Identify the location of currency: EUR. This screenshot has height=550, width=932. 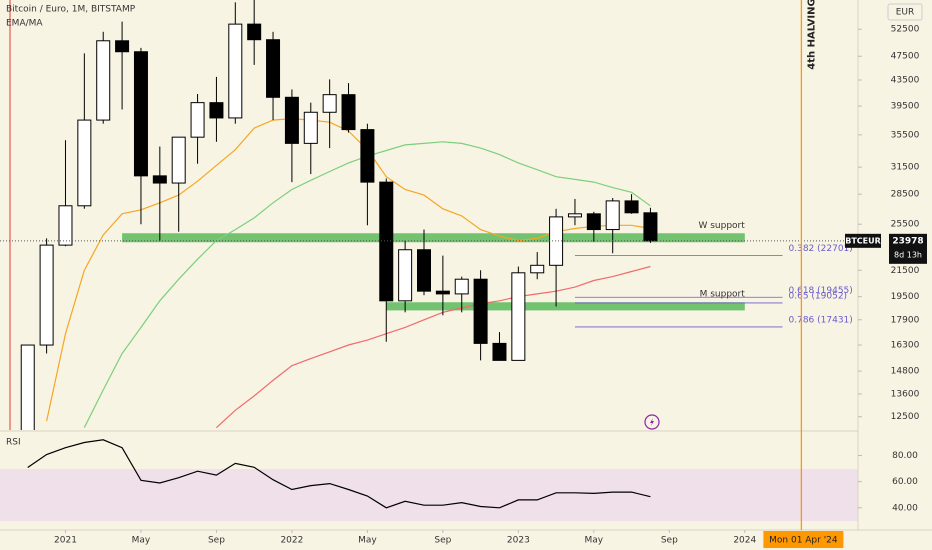
(905, 13).